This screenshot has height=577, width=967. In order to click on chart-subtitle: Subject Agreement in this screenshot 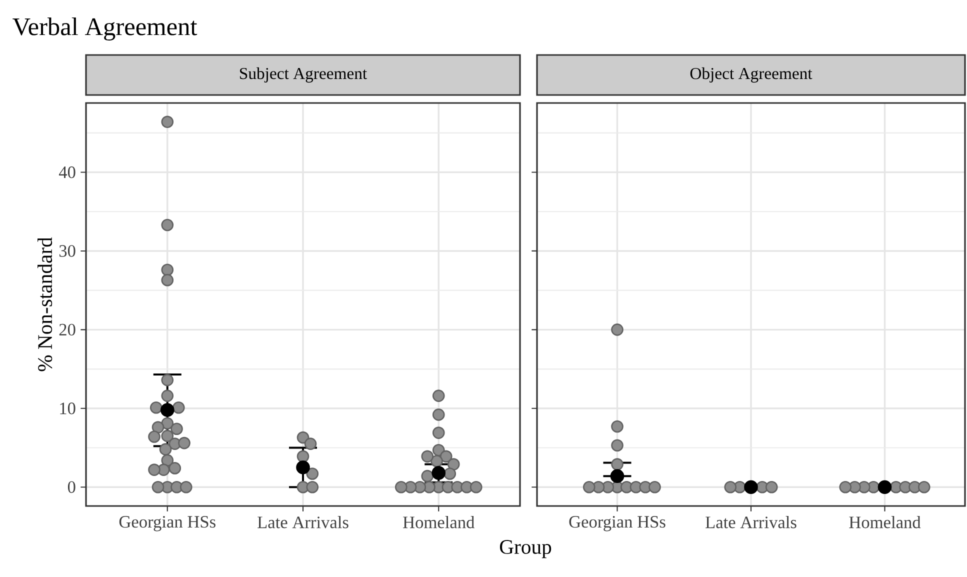, I will do `click(304, 75)`.